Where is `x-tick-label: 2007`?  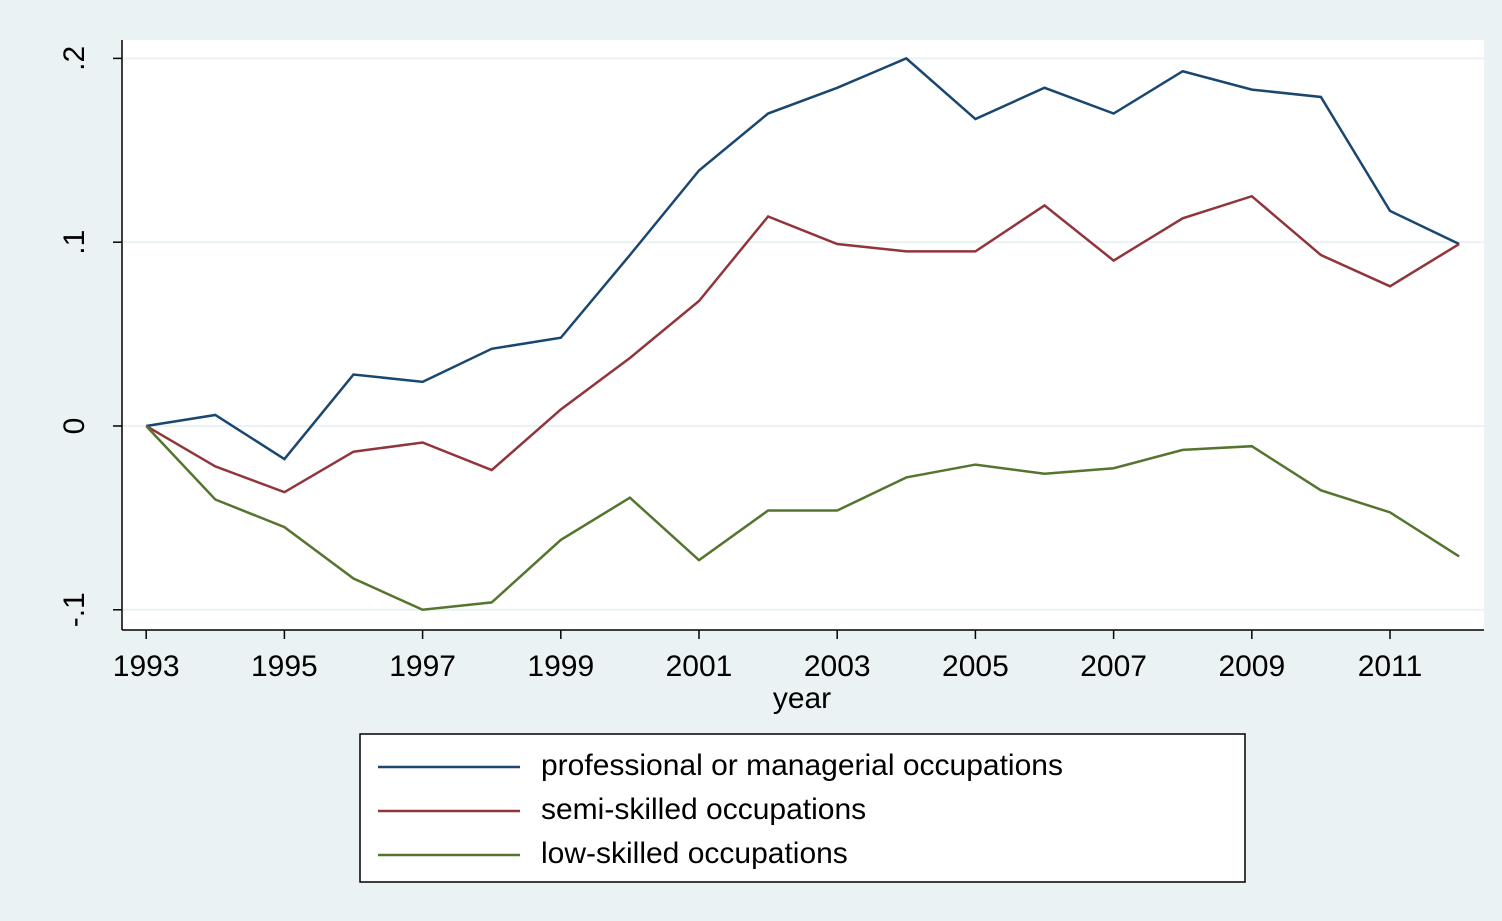 x-tick-label: 2007 is located at coordinates (1113, 666).